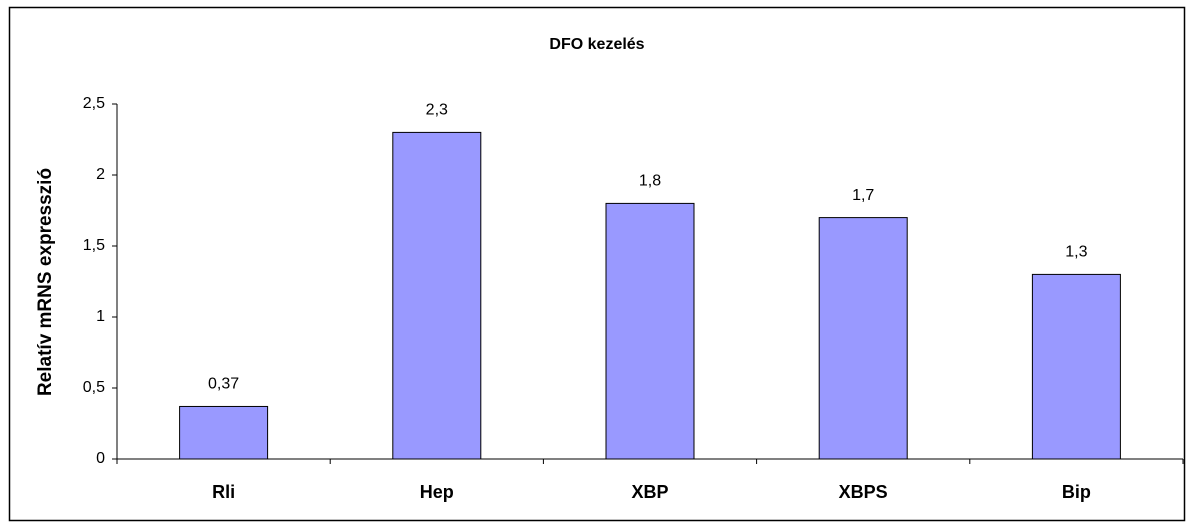 The width and height of the screenshot is (1194, 529). I want to click on x-tick-label: Hep, so click(437, 492).